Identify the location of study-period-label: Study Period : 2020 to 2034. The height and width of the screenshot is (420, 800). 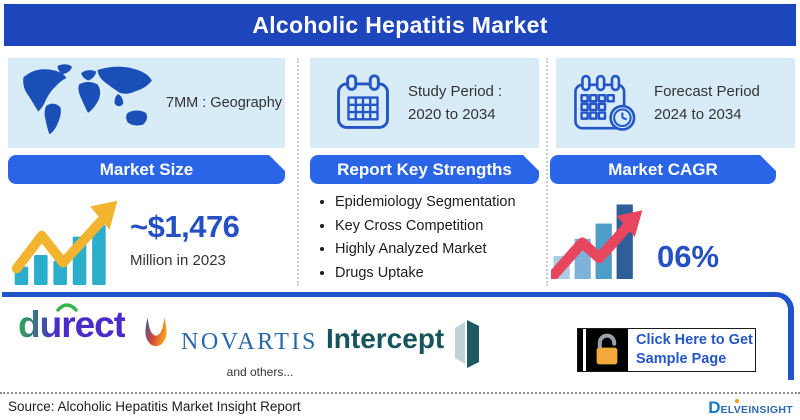
(455, 102).